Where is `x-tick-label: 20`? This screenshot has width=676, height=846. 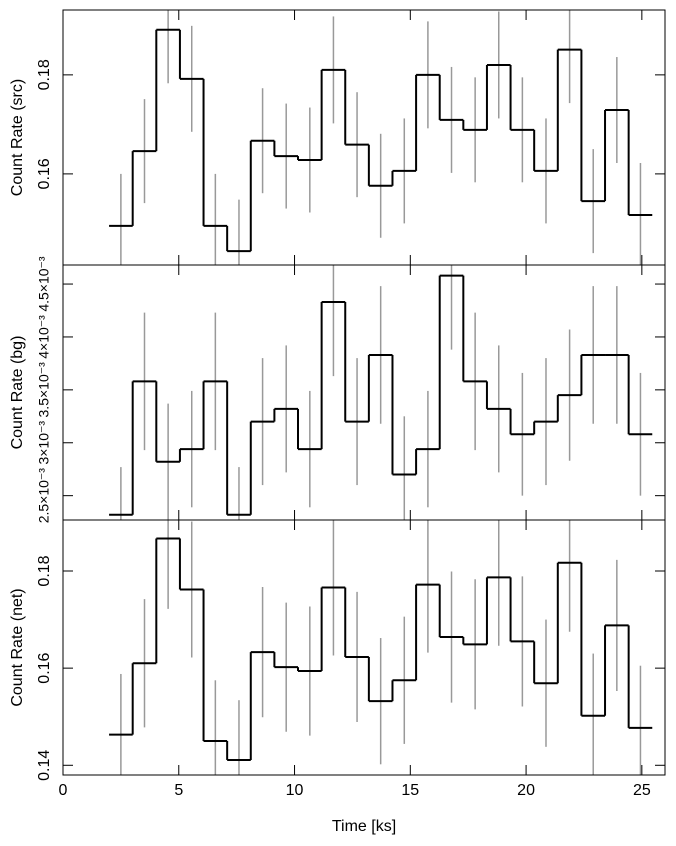 x-tick-label: 20 is located at coordinates (526, 790).